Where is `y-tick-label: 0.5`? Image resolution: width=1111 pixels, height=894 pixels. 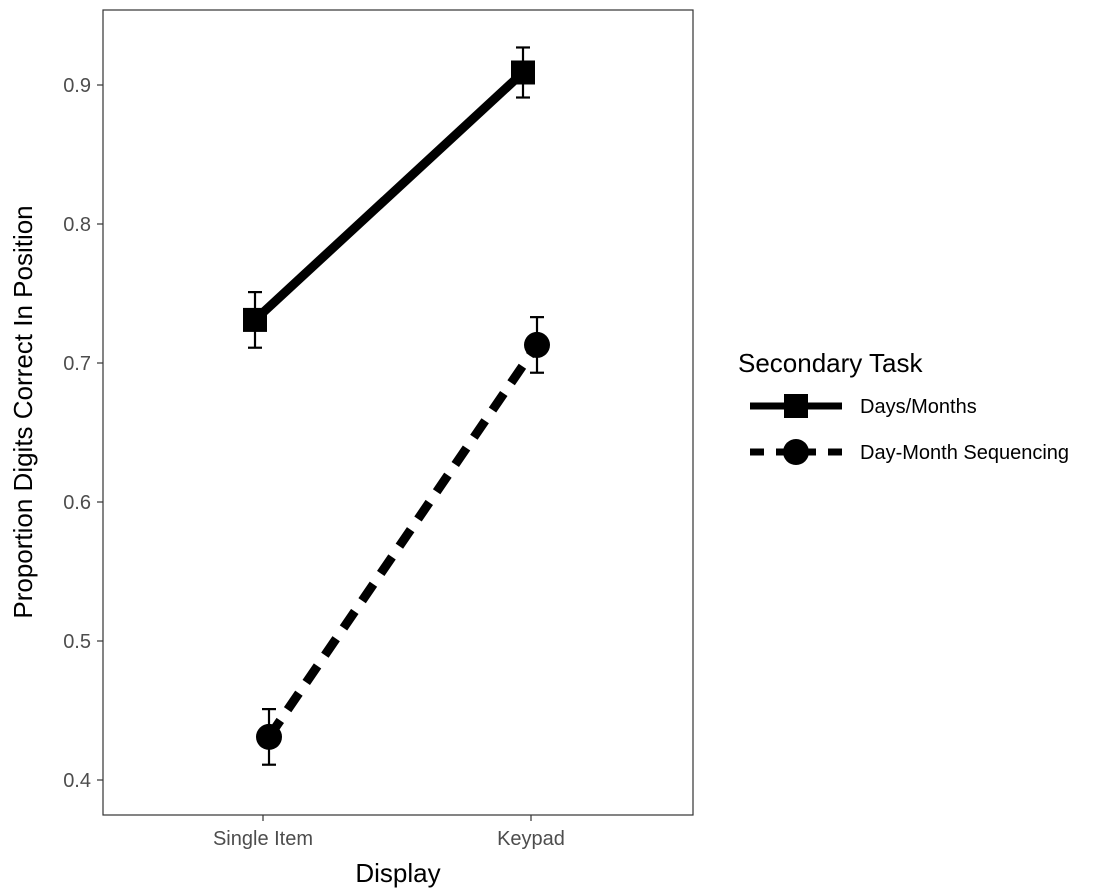
y-tick-label: 0.5 is located at coordinates (77, 642).